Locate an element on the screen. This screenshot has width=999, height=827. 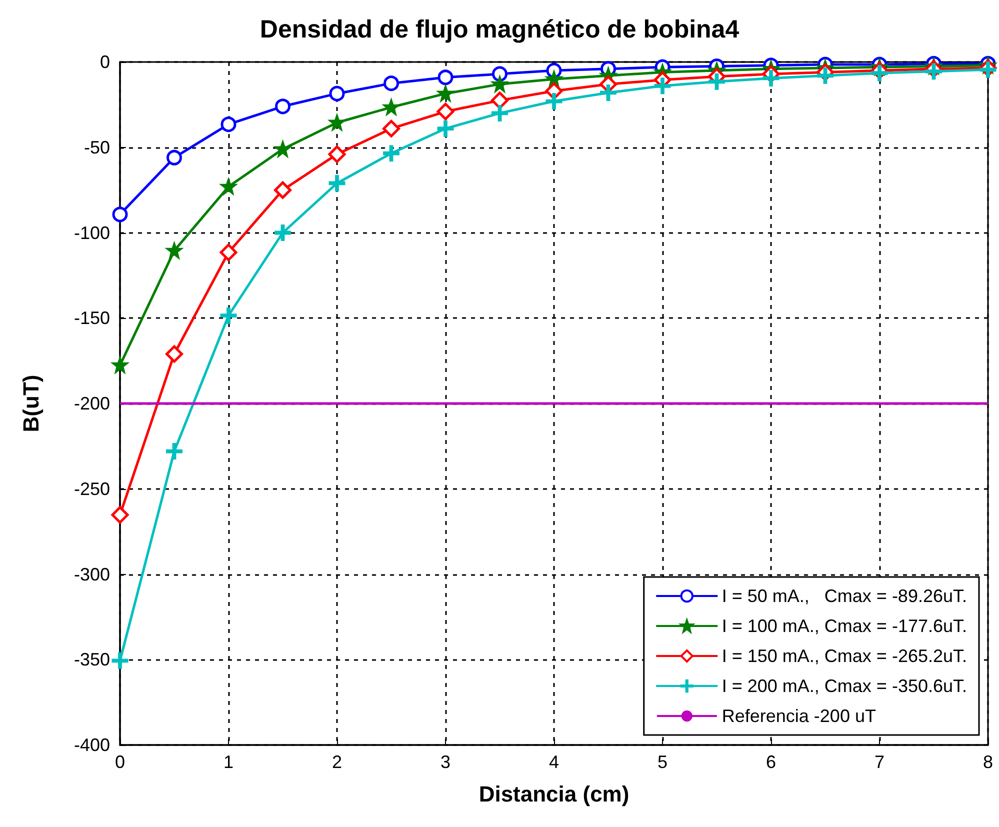
y-tick-label: -350 is located at coordinates (92, 660).